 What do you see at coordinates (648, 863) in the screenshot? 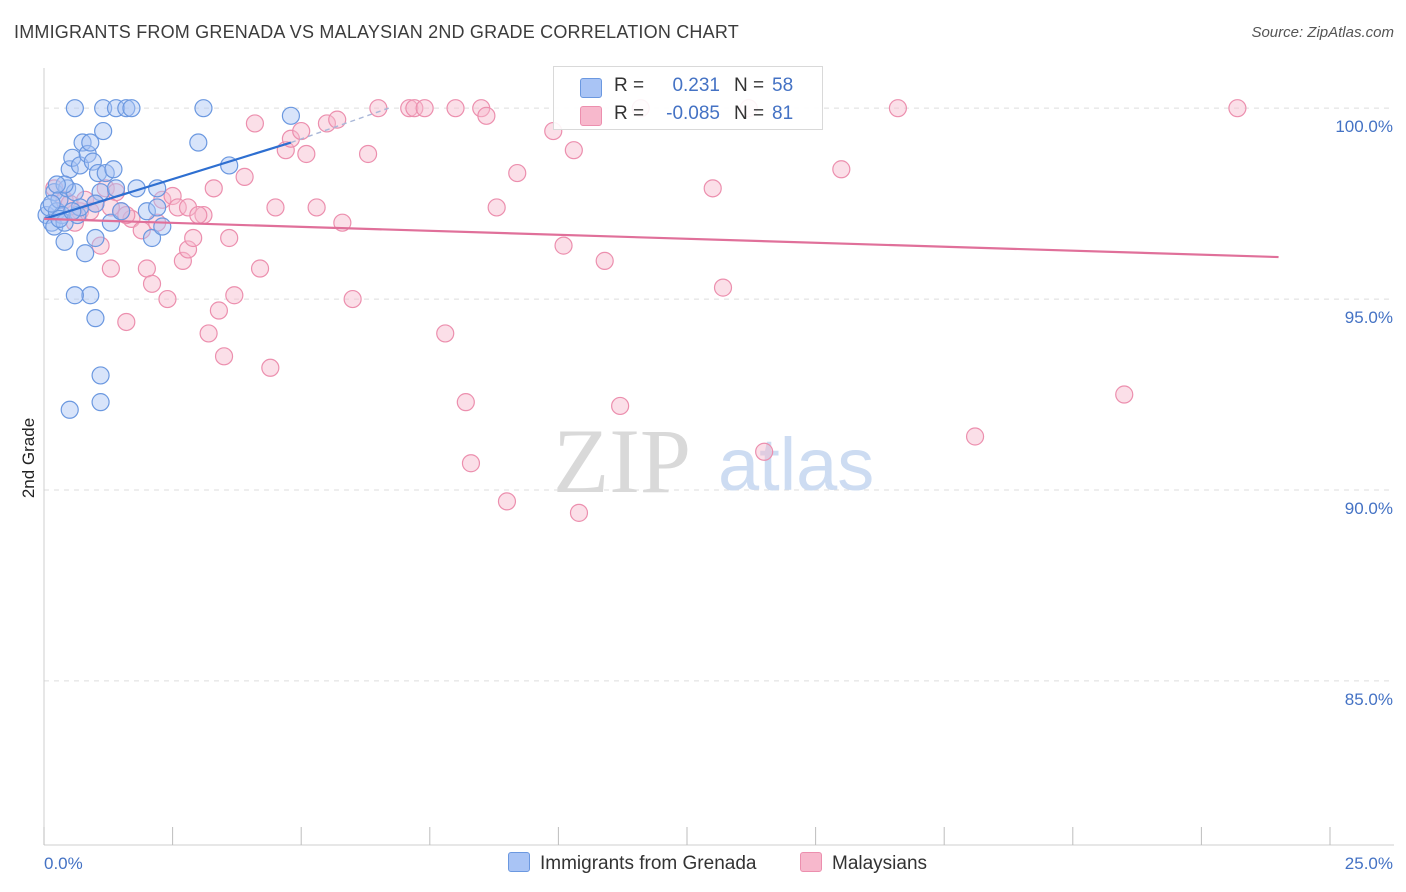
I see `bottom-legend-label-grenada: Immigrants from Grenada` at bounding box center [648, 863].